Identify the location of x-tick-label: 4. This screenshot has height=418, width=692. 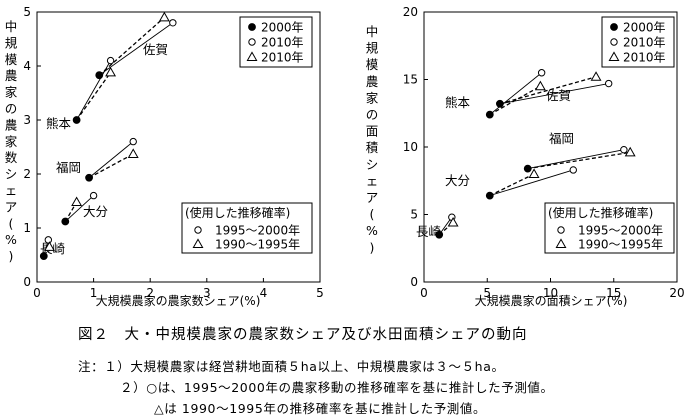
(264, 293).